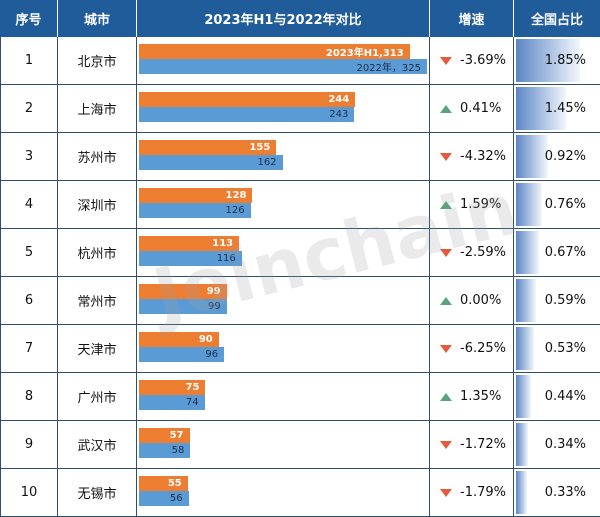 This screenshot has width=600, height=517. Describe the element at coordinates (283, 396) in the screenshot. I see `bar-cell: 75 74` at that location.